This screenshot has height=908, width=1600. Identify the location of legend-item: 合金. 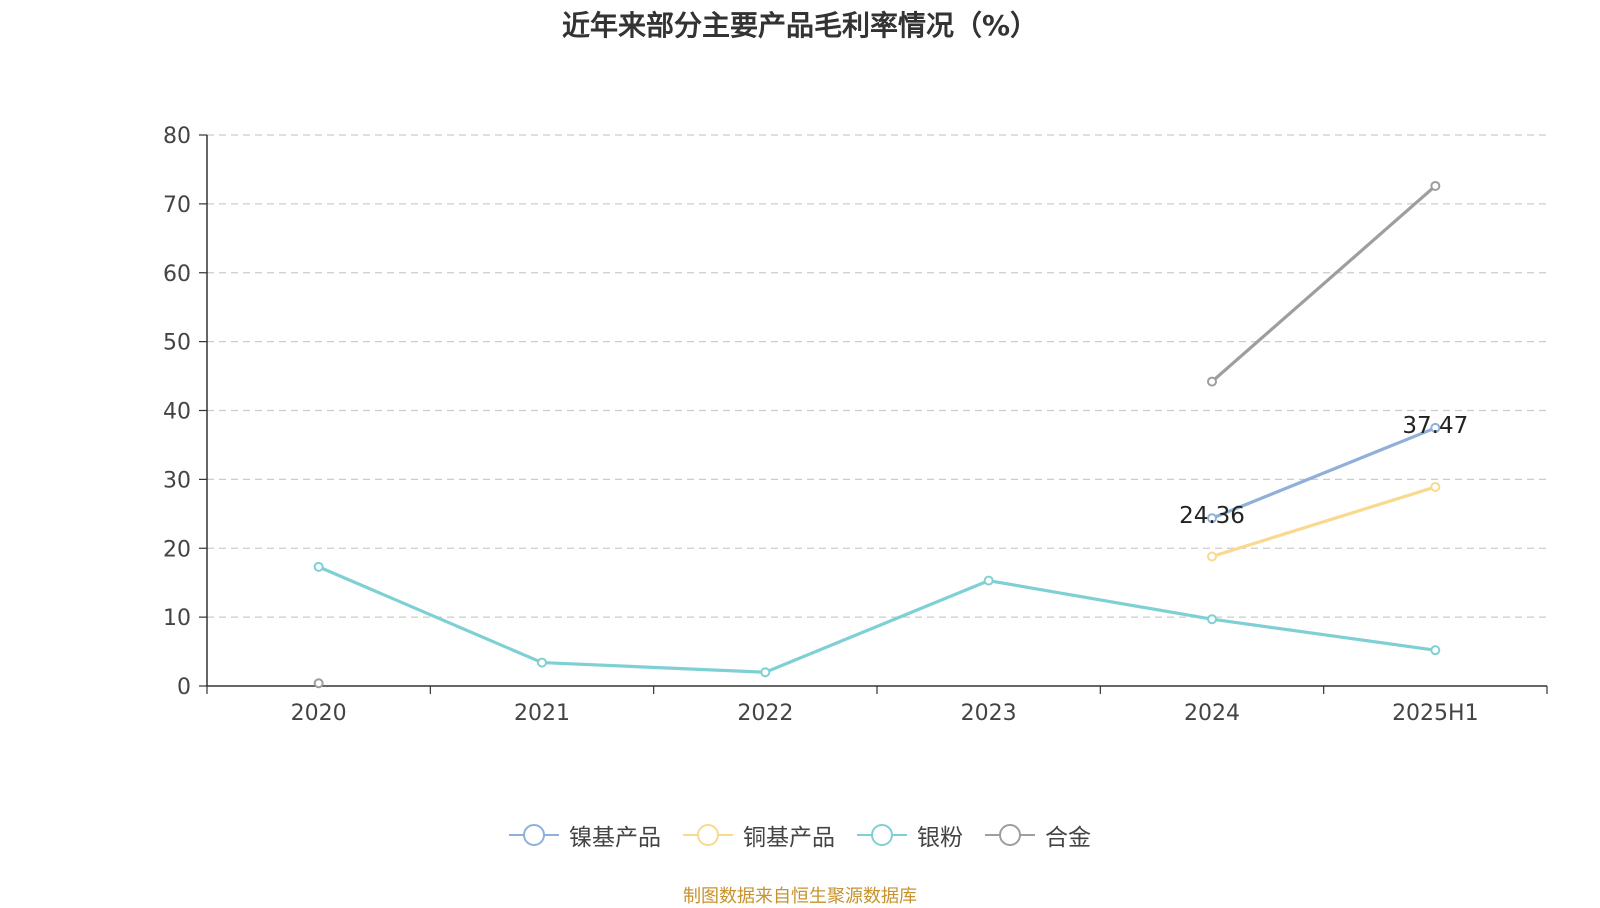
(1038, 835).